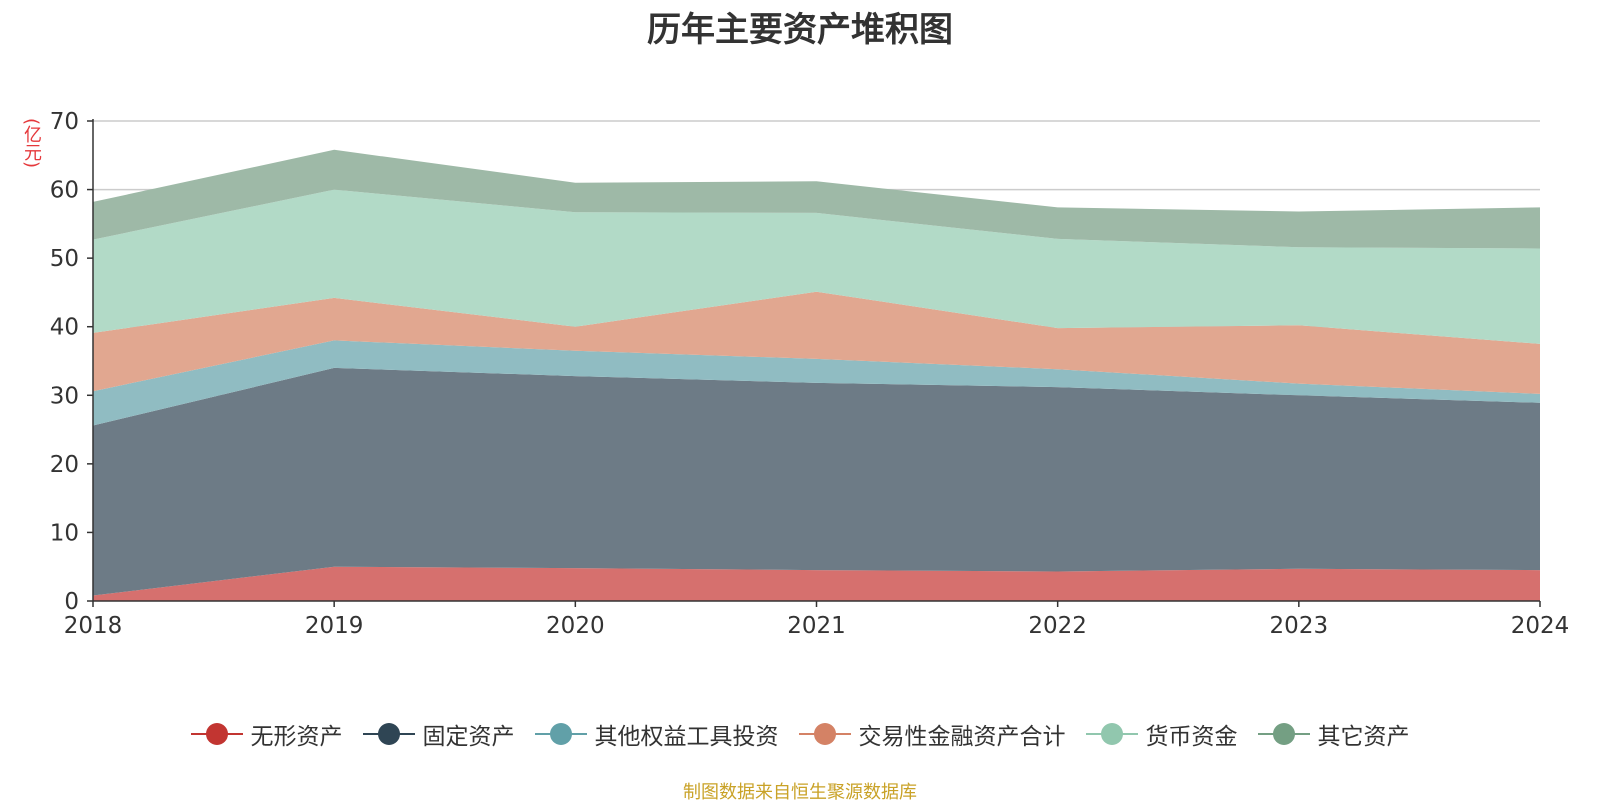 Image resolution: width=1600 pixels, height=804 pixels. Describe the element at coordinates (334, 626) in the screenshot. I see `x-tick-label: 2019` at that location.